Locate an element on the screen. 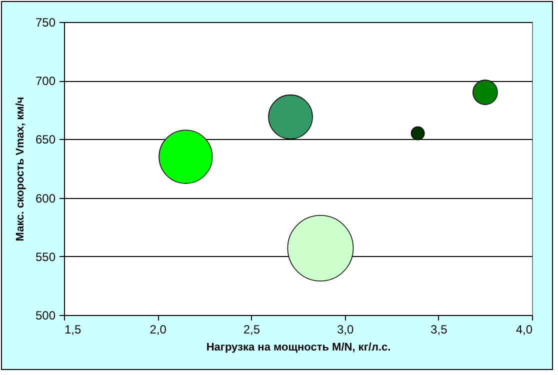 Image resolution: width=558 pixels, height=375 pixels. x-tick-label: 1,5 is located at coordinates (73, 329).